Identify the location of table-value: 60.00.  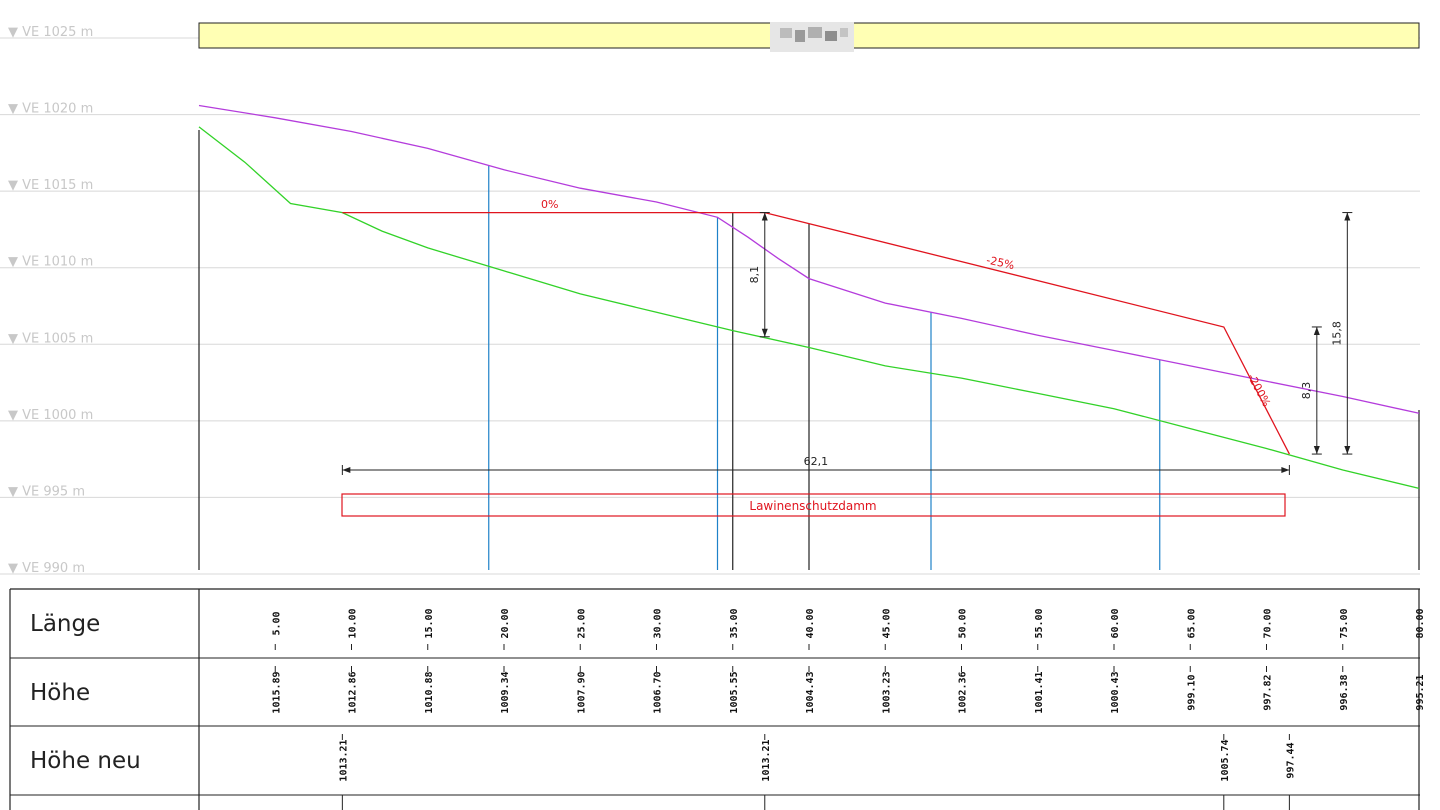
(1115, 623).